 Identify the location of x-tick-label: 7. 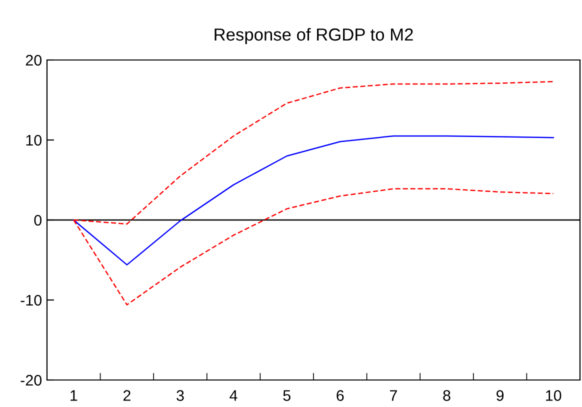
(393, 395).